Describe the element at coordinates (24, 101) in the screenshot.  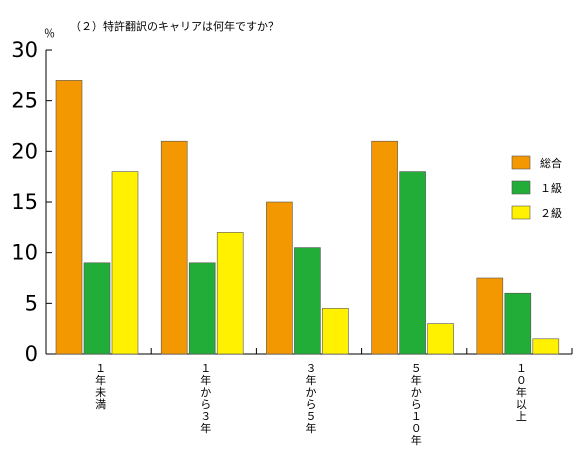
I see `y-tick-label: 25` at that location.